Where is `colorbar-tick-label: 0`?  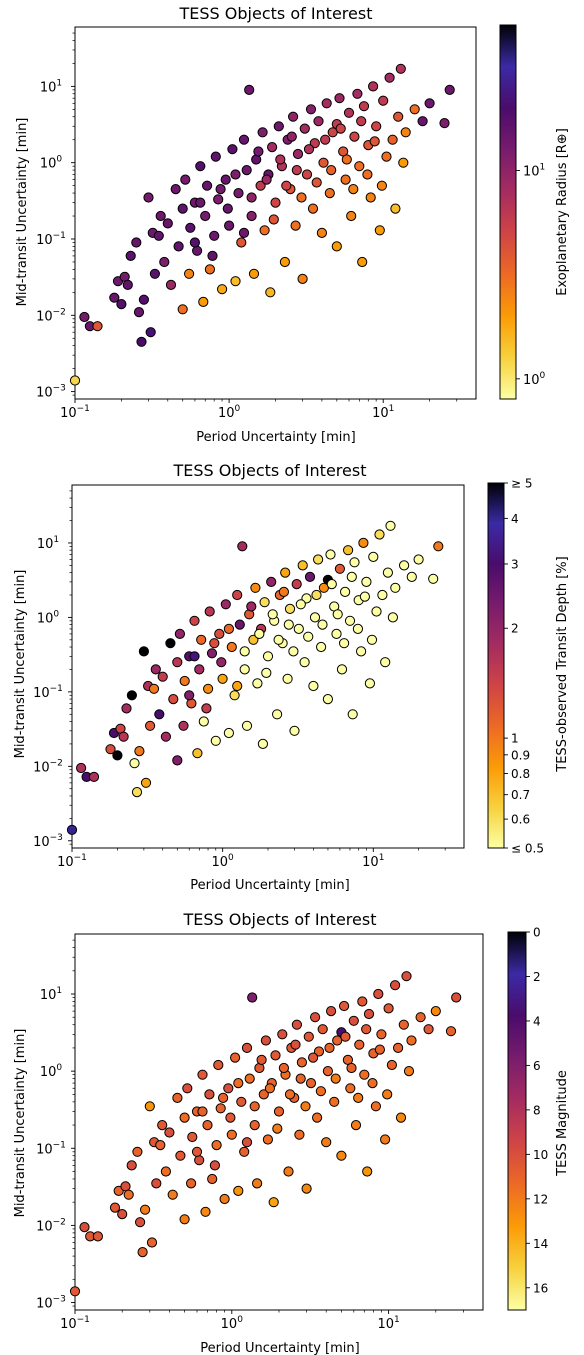
colorbar-tick-label: 0 is located at coordinates (537, 933).